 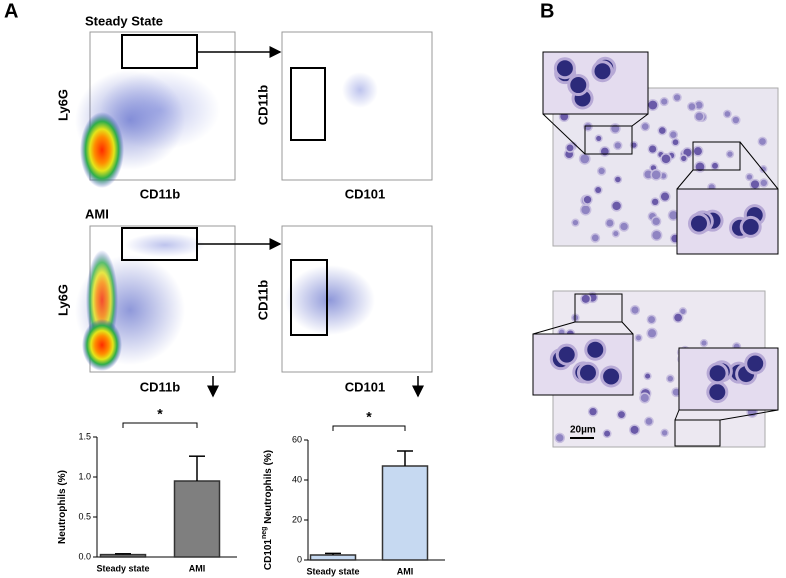 I want to click on x-tick-label: Steady state, so click(x=332, y=571).